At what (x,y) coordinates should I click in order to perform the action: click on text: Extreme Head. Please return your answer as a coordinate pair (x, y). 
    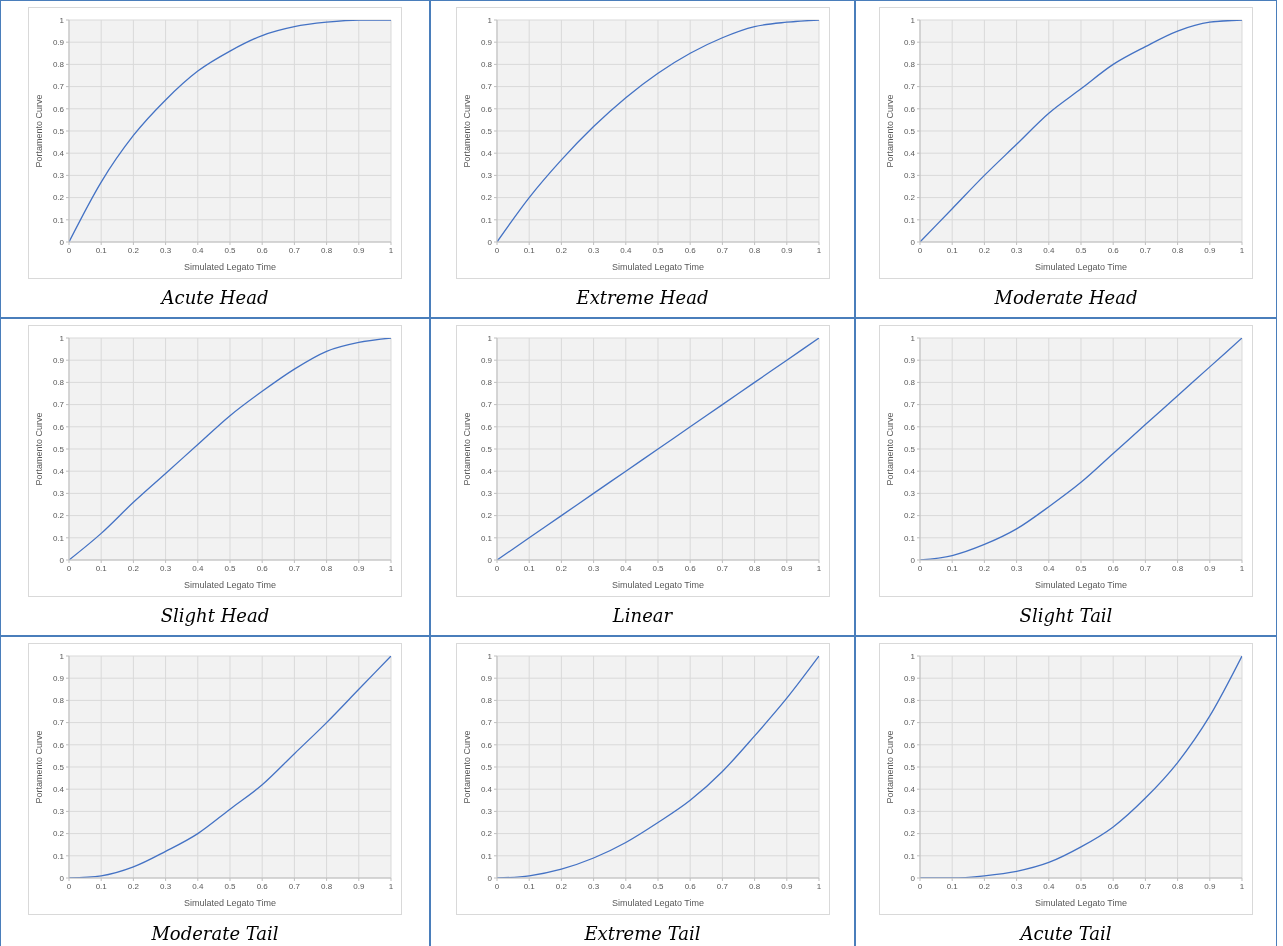
    Looking at the image, I should click on (642, 297).